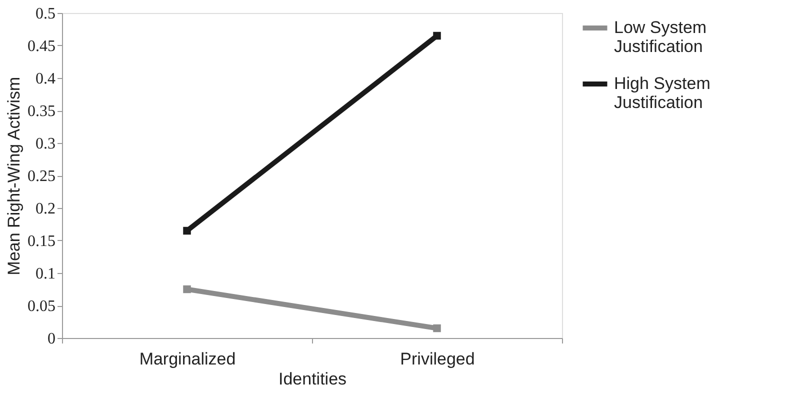 The image size is (809, 417). What do you see at coordinates (46, 14) in the screenshot?
I see `y-tick-label: 0.5` at bounding box center [46, 14].